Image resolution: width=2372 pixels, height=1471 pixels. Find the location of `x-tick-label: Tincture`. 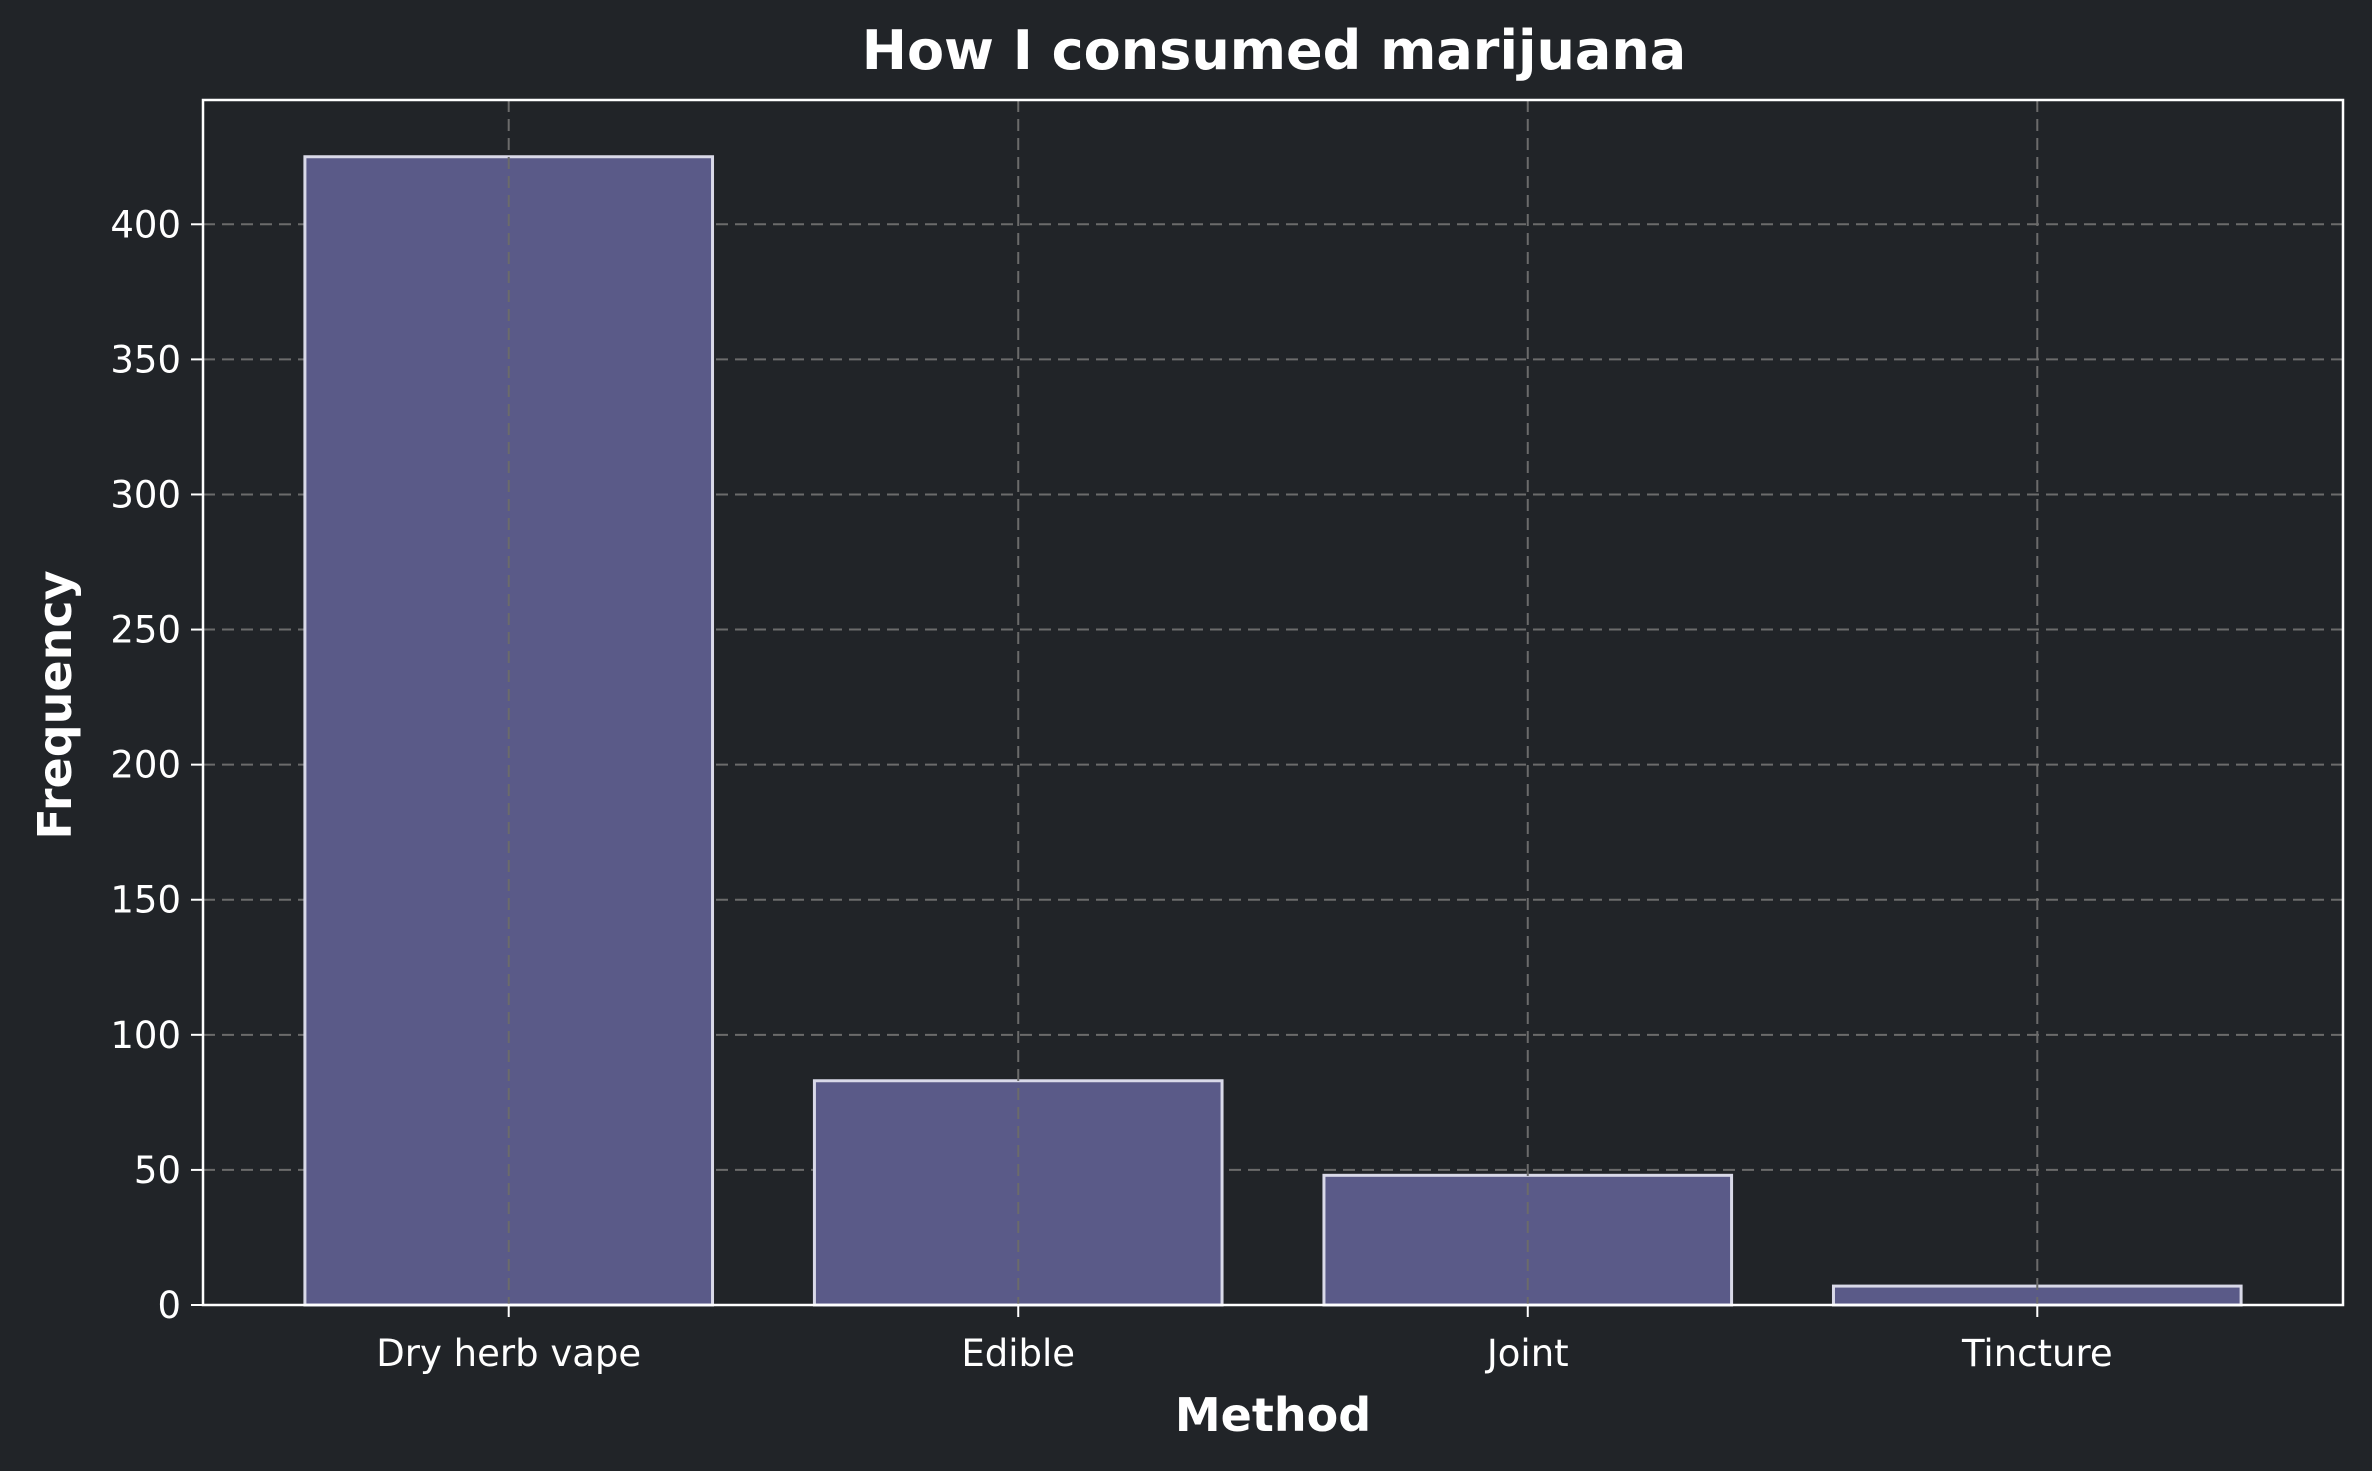

x-tick-label: Tincture is located at coordinates (2037, 1353).